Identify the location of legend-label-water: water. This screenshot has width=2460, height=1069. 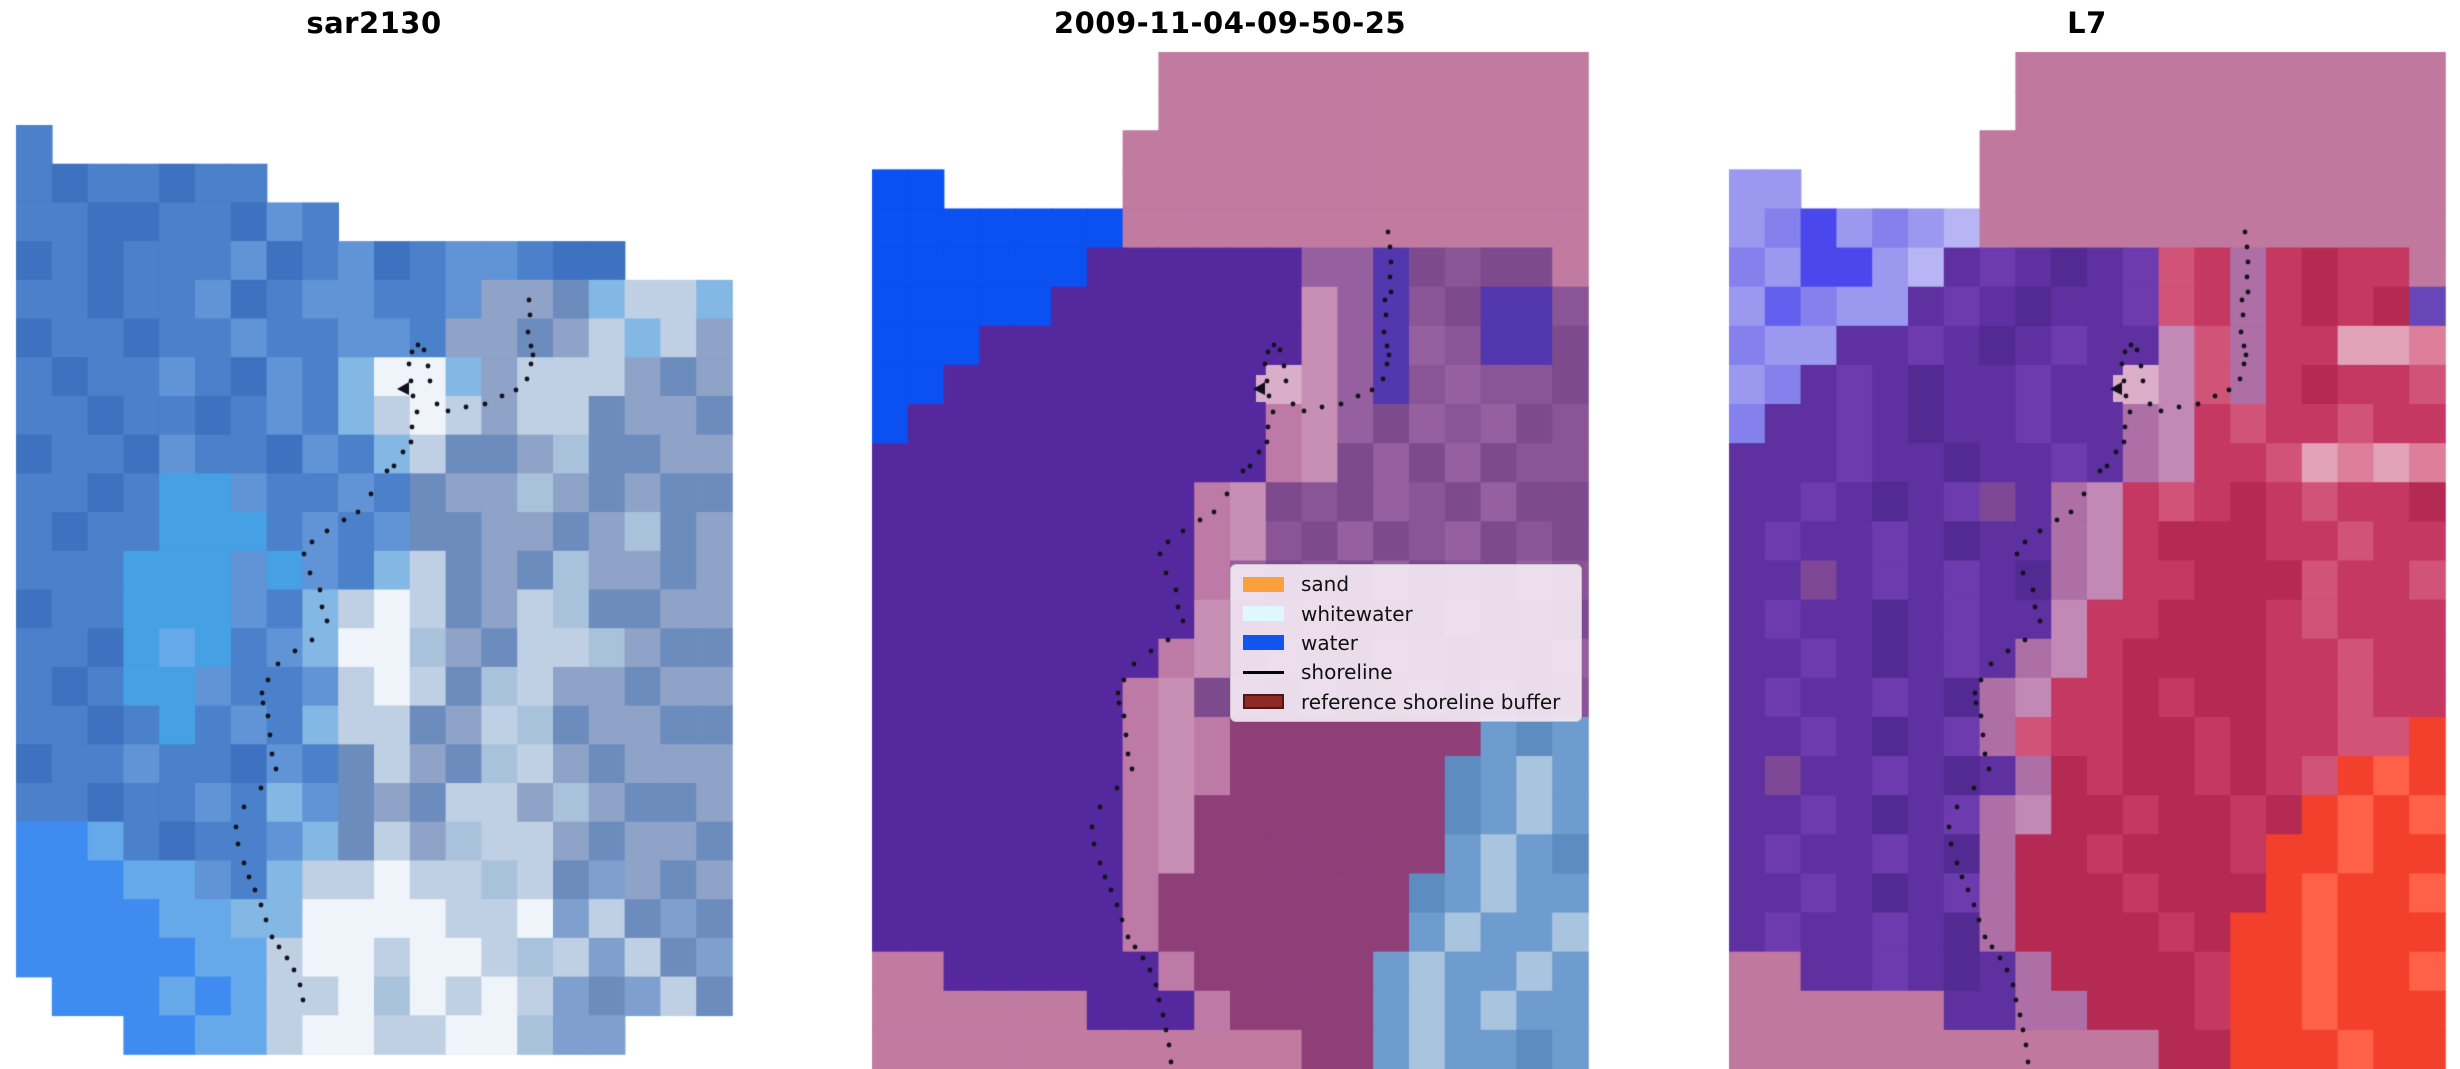
(1329, 642).